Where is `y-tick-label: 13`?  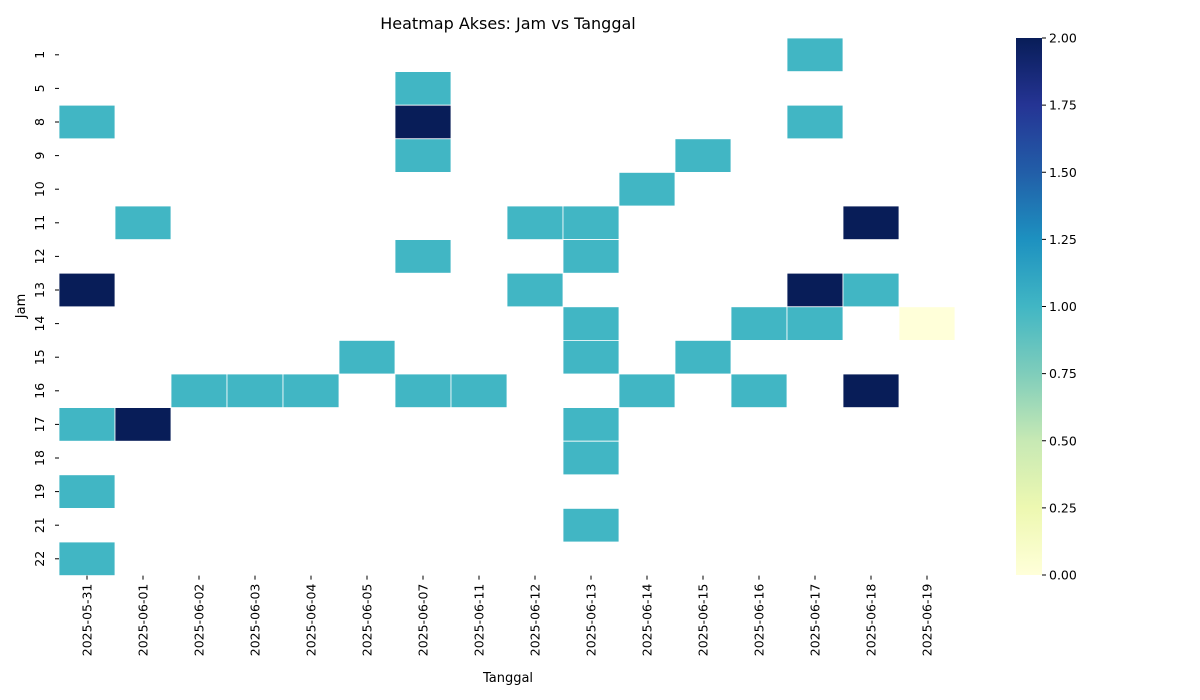
y-tick-label: 13 is located at coordinates (39, 290).